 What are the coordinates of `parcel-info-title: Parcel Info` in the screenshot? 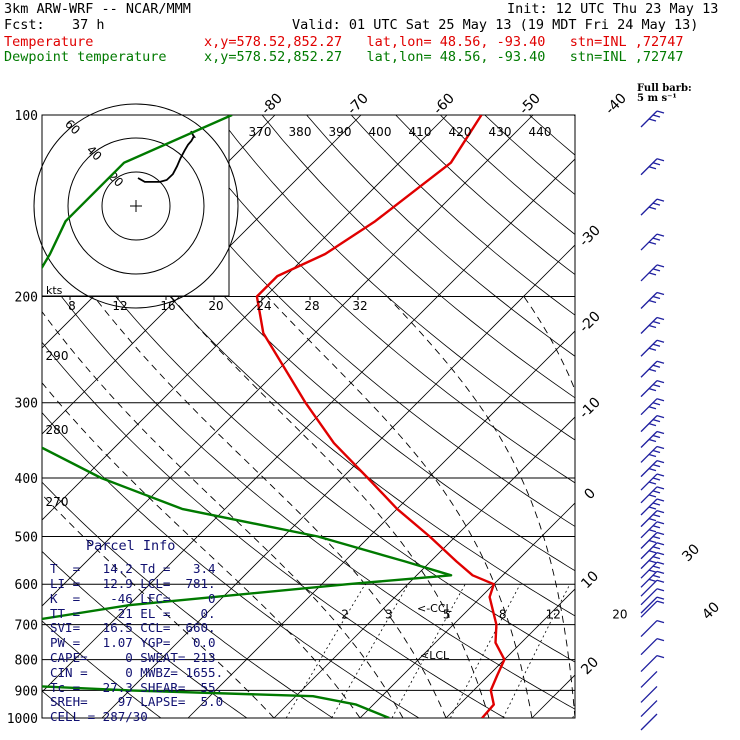 It's located at (131, 546).